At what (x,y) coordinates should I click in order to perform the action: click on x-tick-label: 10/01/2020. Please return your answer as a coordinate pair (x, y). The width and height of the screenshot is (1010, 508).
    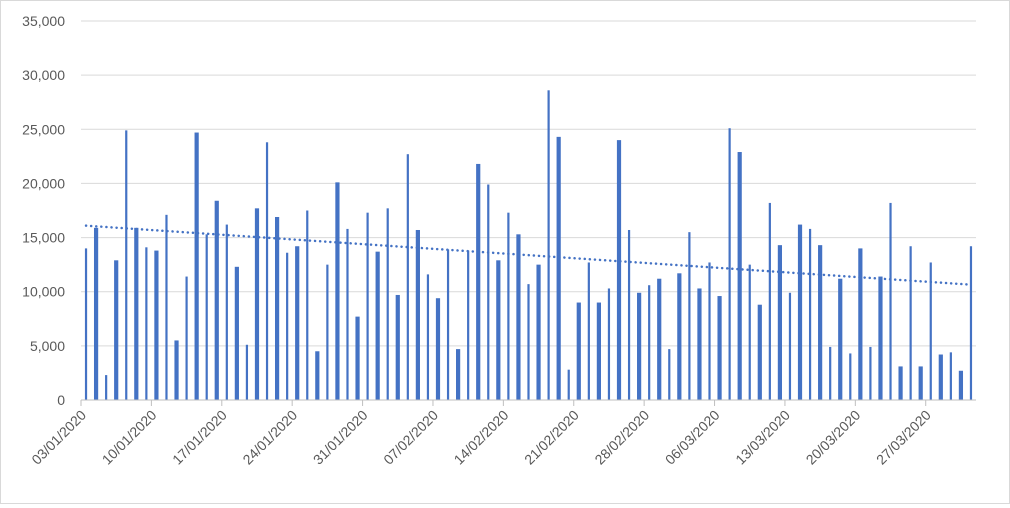
    Looking at the image, I should click on (129, 437).